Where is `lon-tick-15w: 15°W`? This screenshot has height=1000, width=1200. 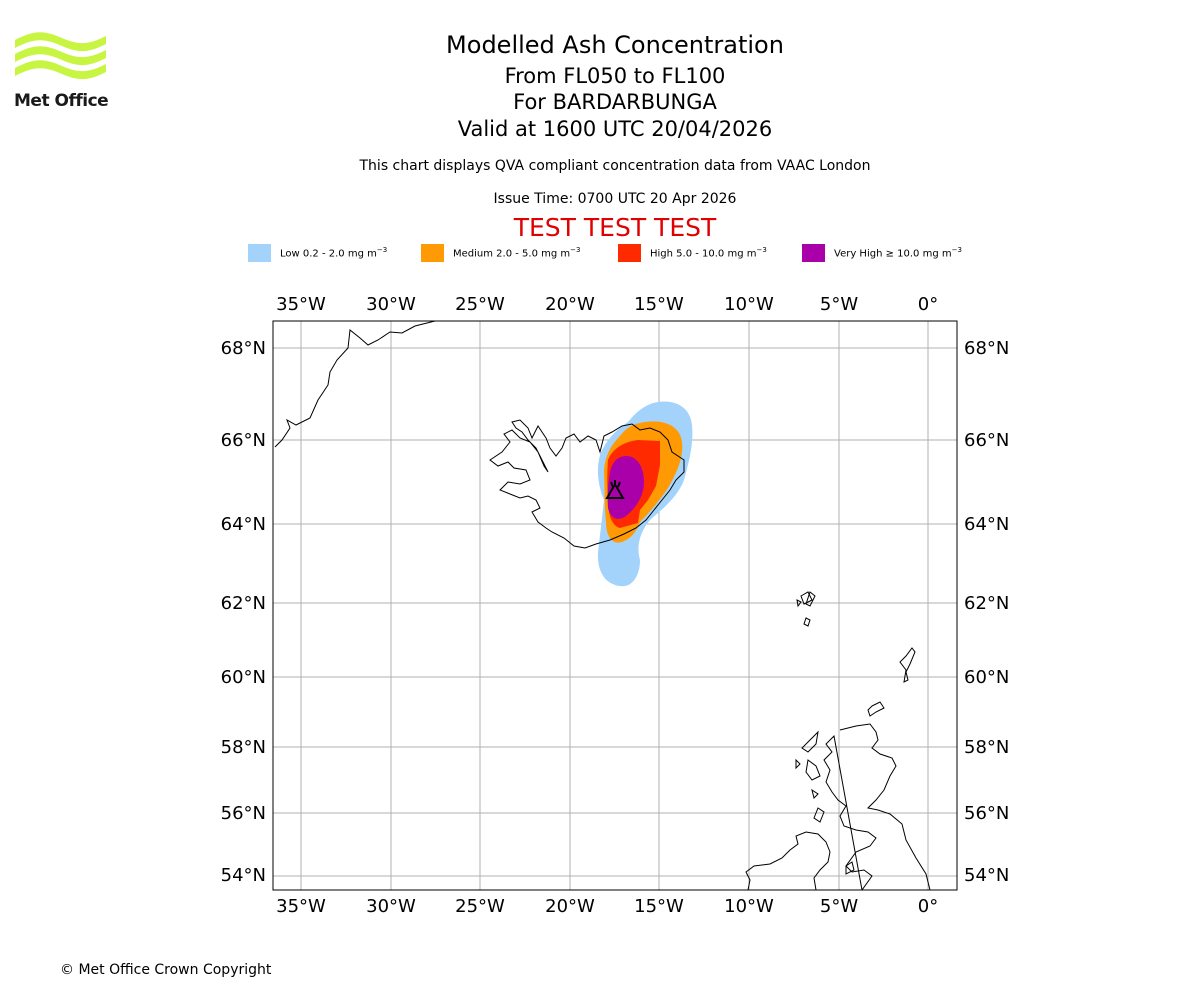
lon-tick-15w: 15°W is located at coordinates (659, 304).